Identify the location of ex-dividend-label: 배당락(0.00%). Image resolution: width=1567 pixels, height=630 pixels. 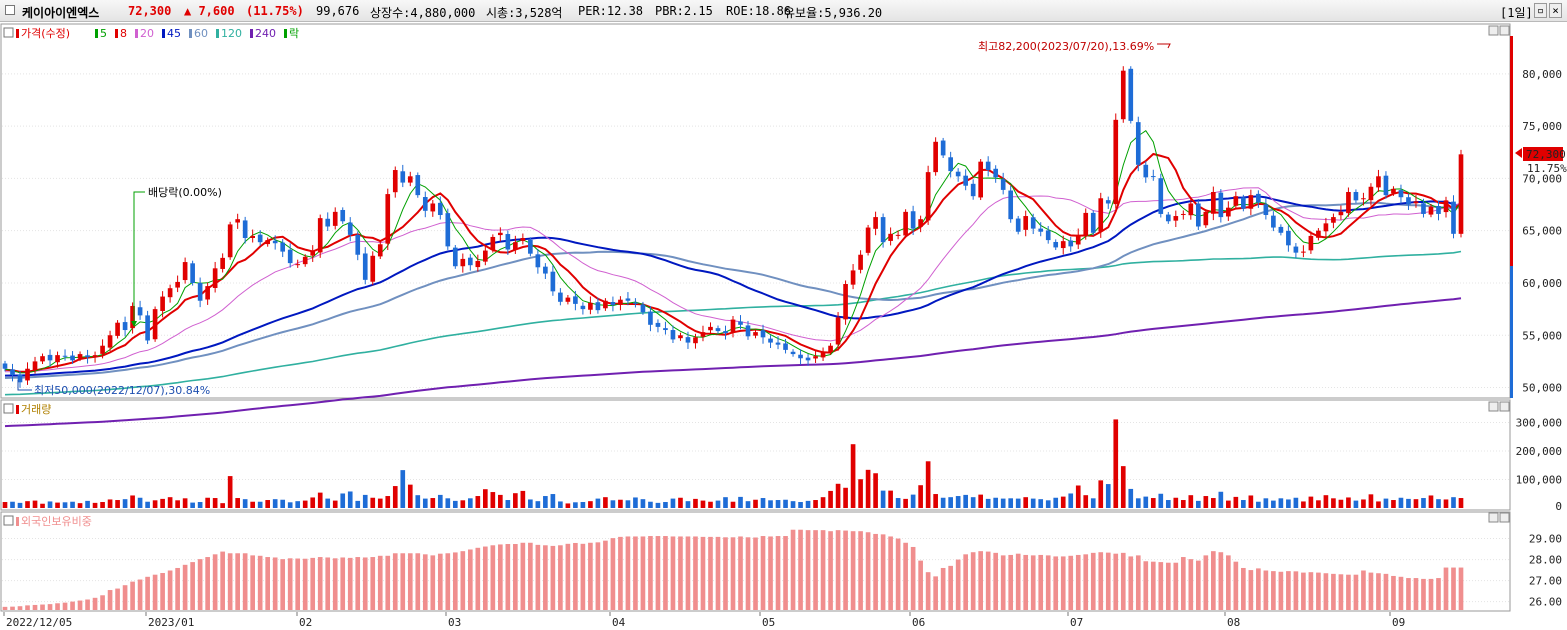
(185, 192).